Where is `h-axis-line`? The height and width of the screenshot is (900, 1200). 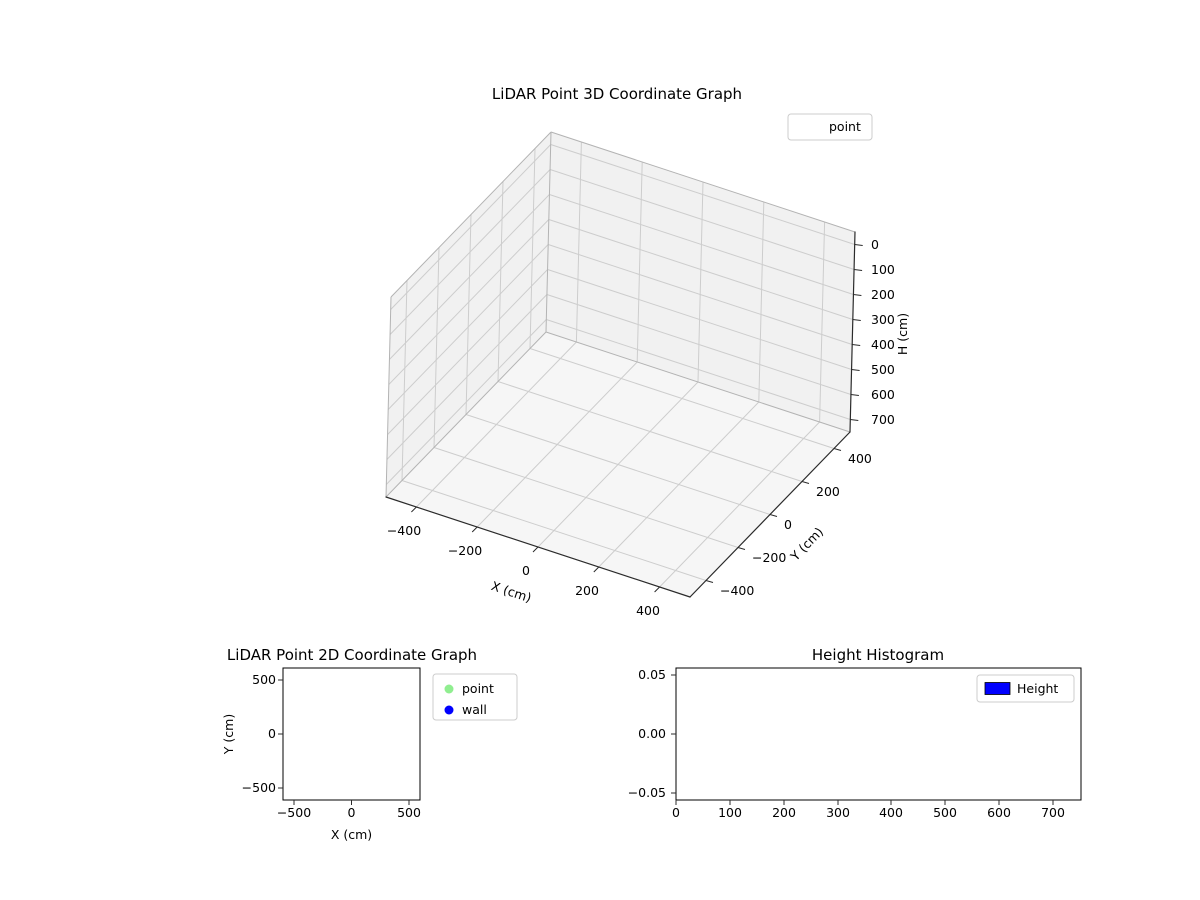
h-axis-line is located at coordinates (852, 332).